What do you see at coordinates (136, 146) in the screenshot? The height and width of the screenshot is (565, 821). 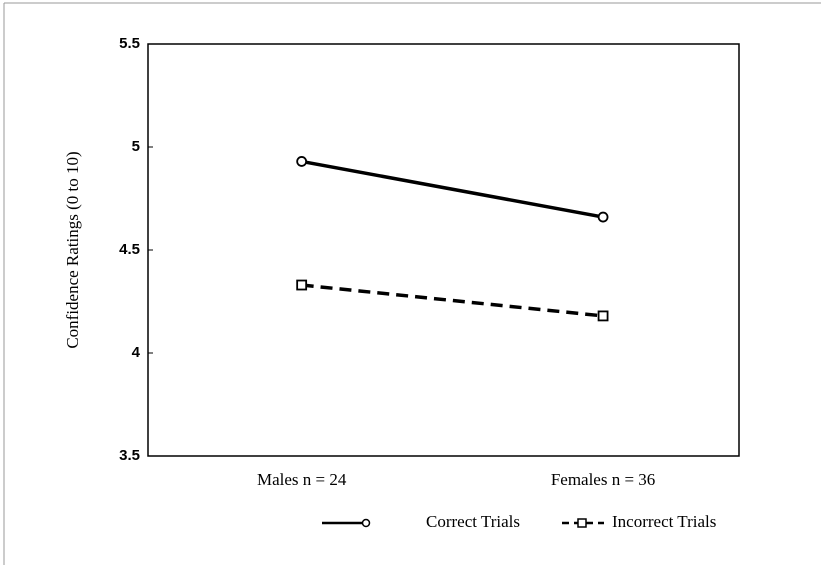 I see `y-tick-label: 5` at bounding box center [136, 146].